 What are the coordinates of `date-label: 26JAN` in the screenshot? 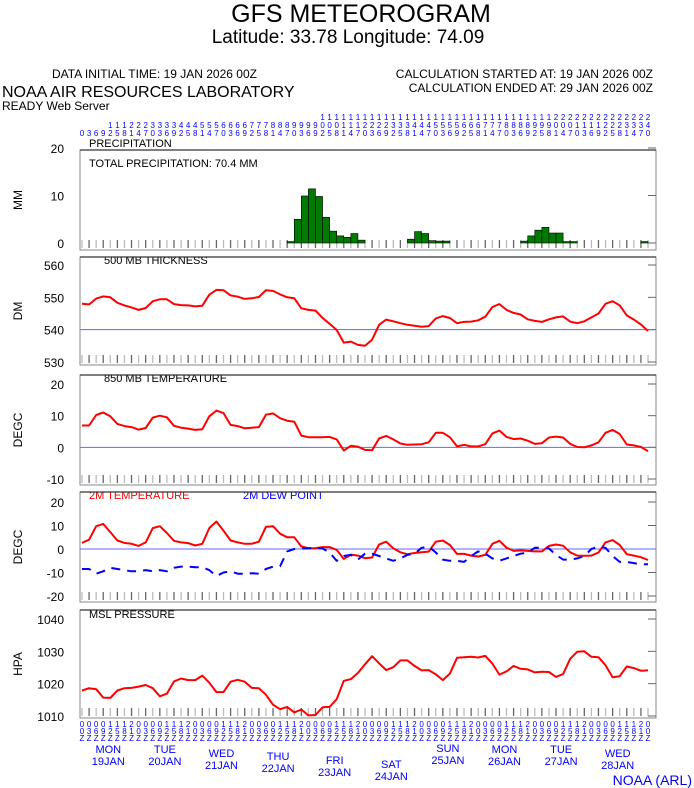 It's located at (504, 762).